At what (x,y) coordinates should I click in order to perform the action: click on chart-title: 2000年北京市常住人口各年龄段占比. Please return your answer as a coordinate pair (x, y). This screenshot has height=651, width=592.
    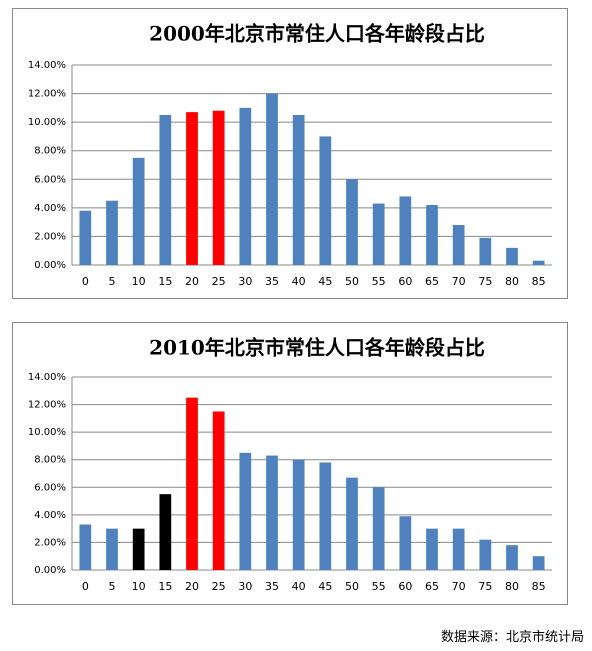
    Looking at the image, I should click on (317, 34).